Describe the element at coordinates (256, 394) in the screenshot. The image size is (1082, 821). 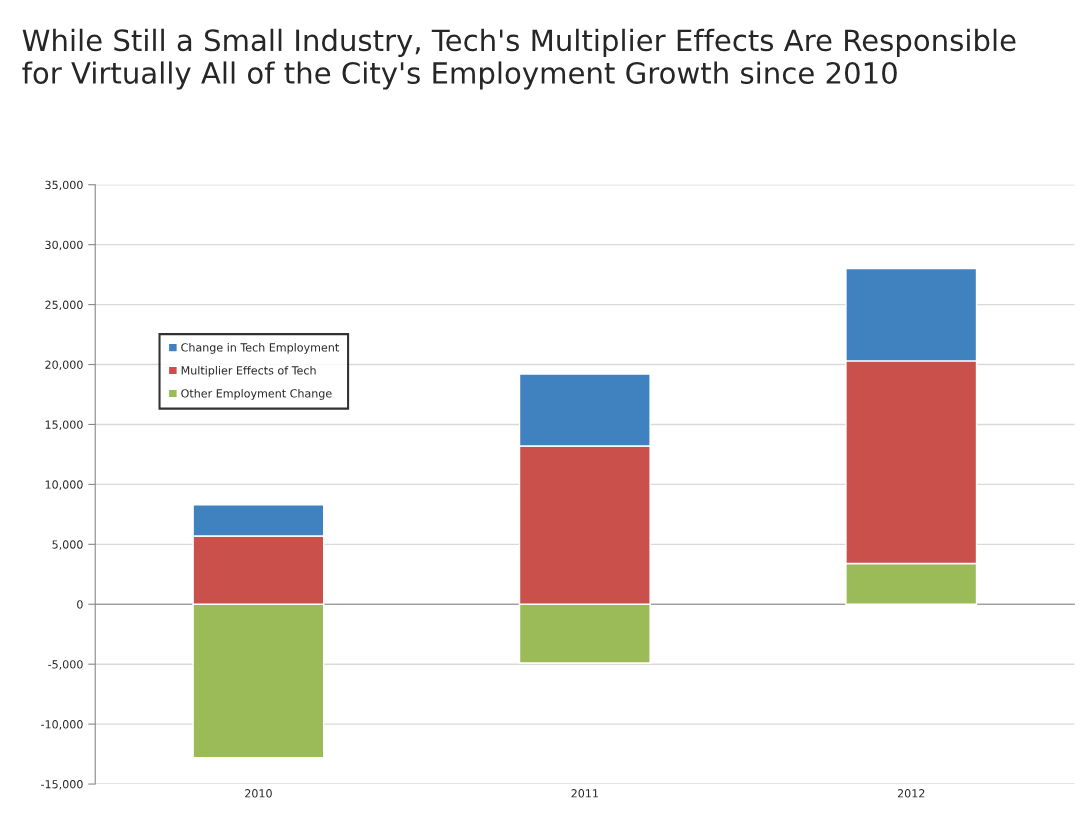
I see `legend-label: Other Employment Change` at that location.